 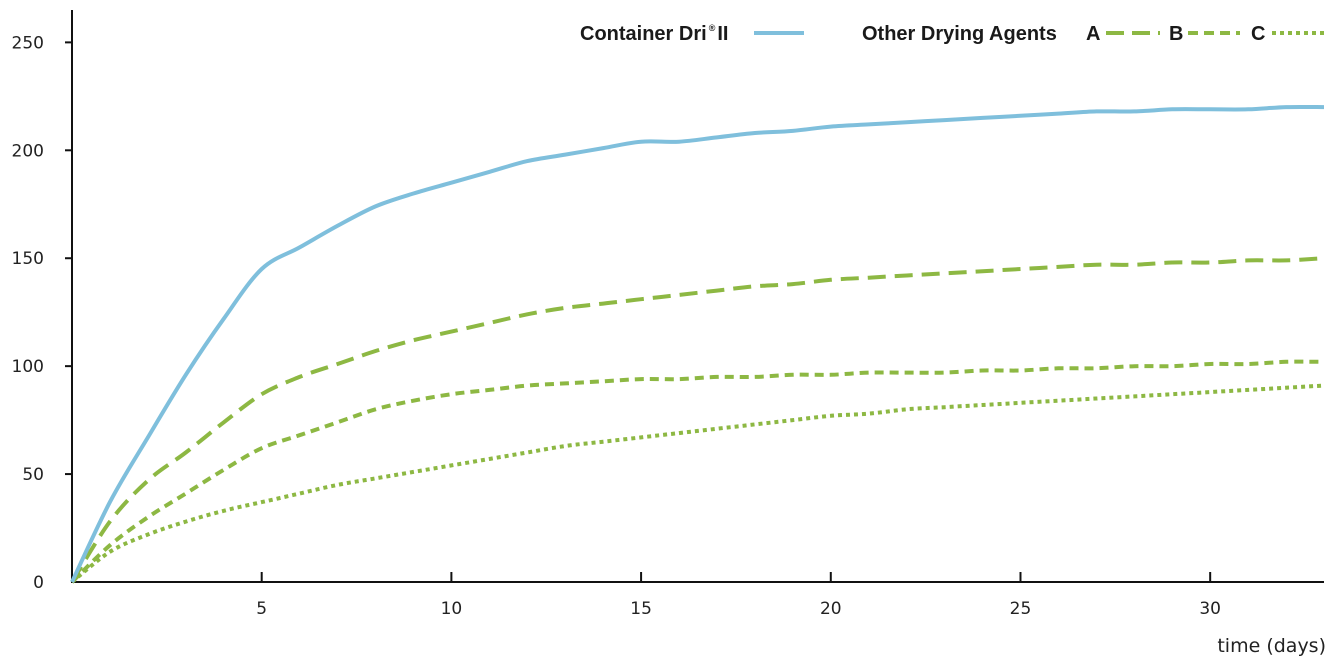 I want to click on x-tick-label: 20, so click(x=831, y=609).